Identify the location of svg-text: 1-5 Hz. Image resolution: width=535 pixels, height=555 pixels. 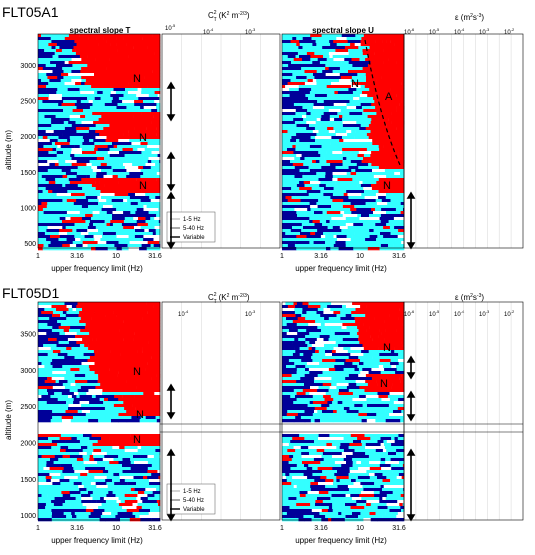
(192, 492).